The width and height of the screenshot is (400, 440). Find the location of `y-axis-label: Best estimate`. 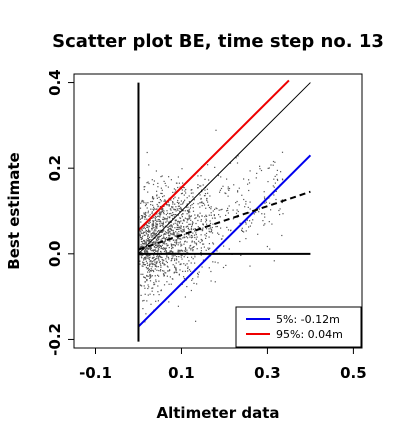

y-axis-label: Best estimate is located at coordinates (14, 210).